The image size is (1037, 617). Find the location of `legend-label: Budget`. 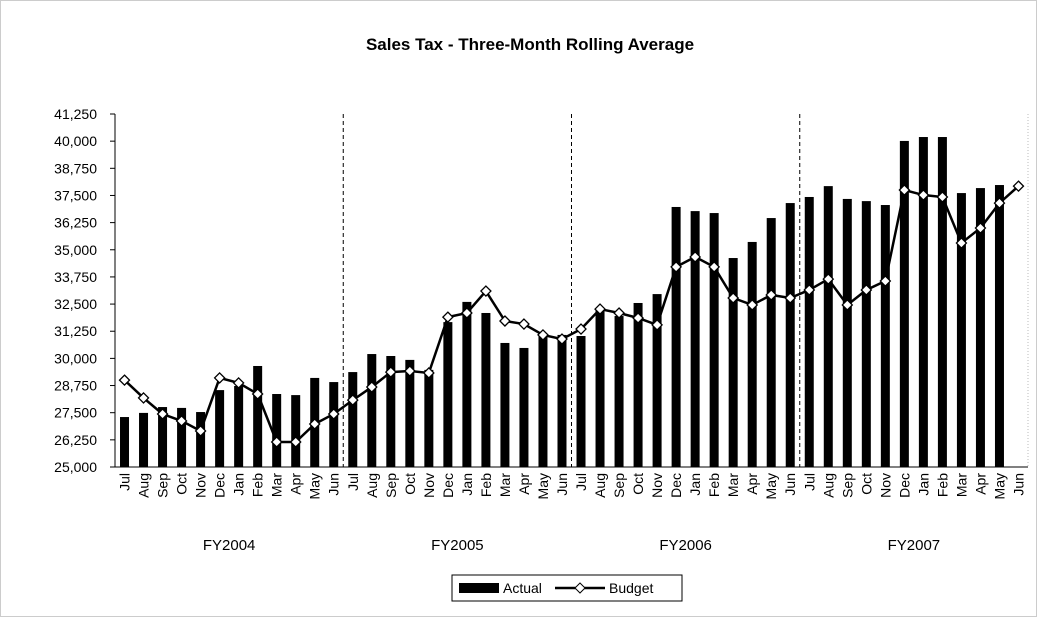

legend-label: Budget is located at coordinates (631, 588).